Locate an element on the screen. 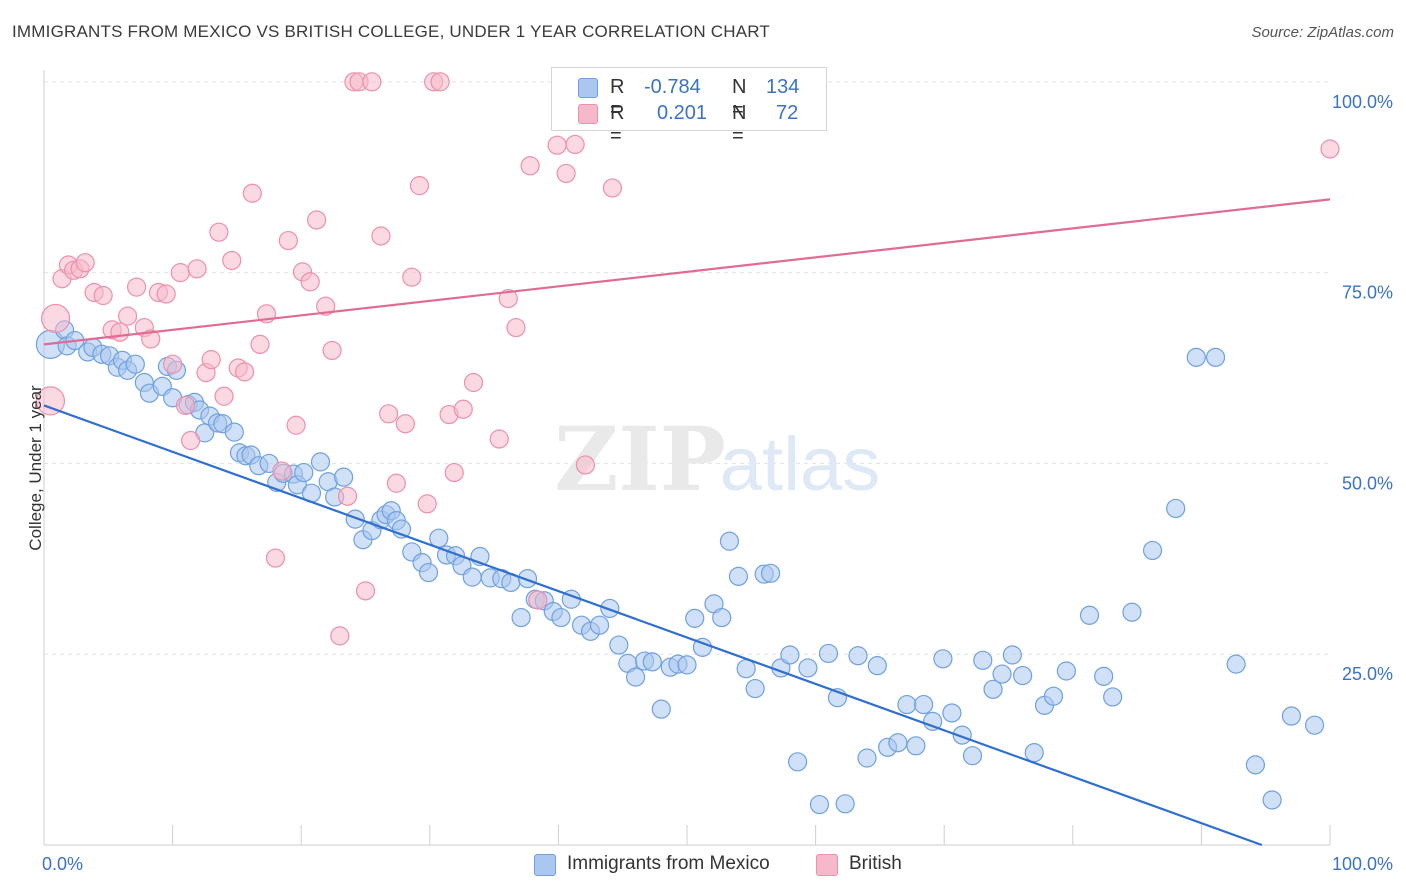 The height and width of the screenshot is (892, 1406). y-tick-label: 50.0% is located at coordinates (1367, 483).